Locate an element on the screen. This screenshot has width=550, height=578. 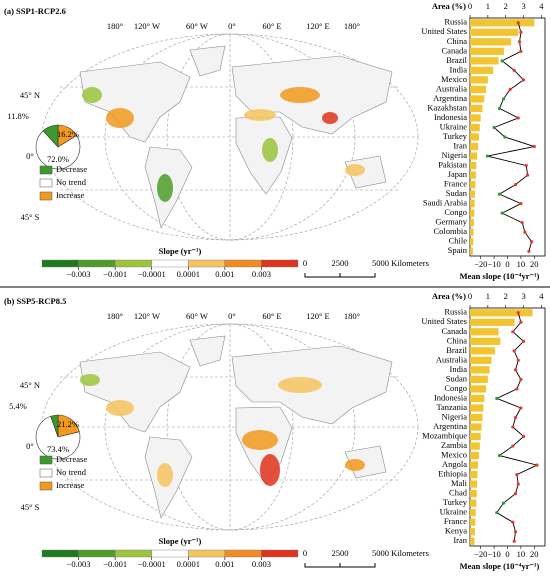
pie-label: 11.8% is located at coordinates (18, 116).